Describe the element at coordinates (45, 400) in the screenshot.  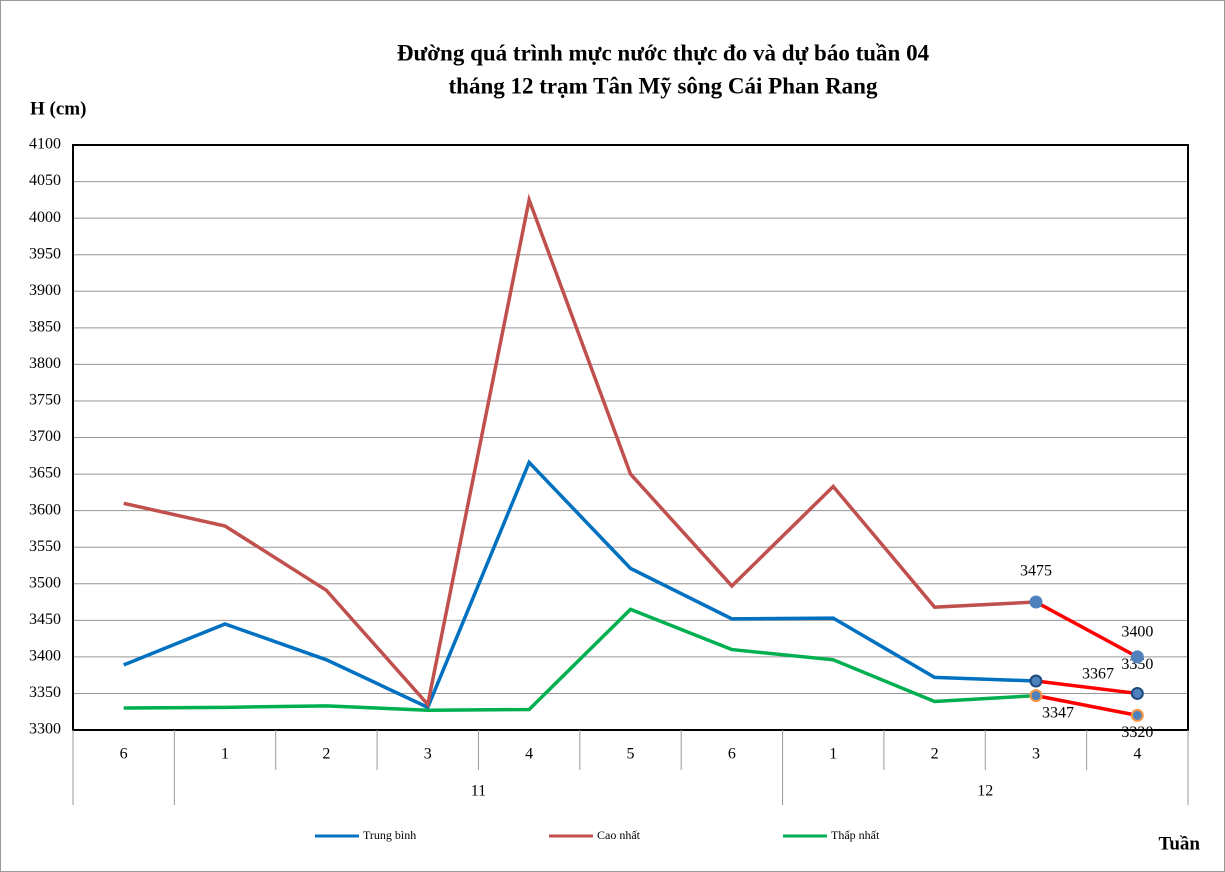
I see `y-tick-label: 3750` at that location.